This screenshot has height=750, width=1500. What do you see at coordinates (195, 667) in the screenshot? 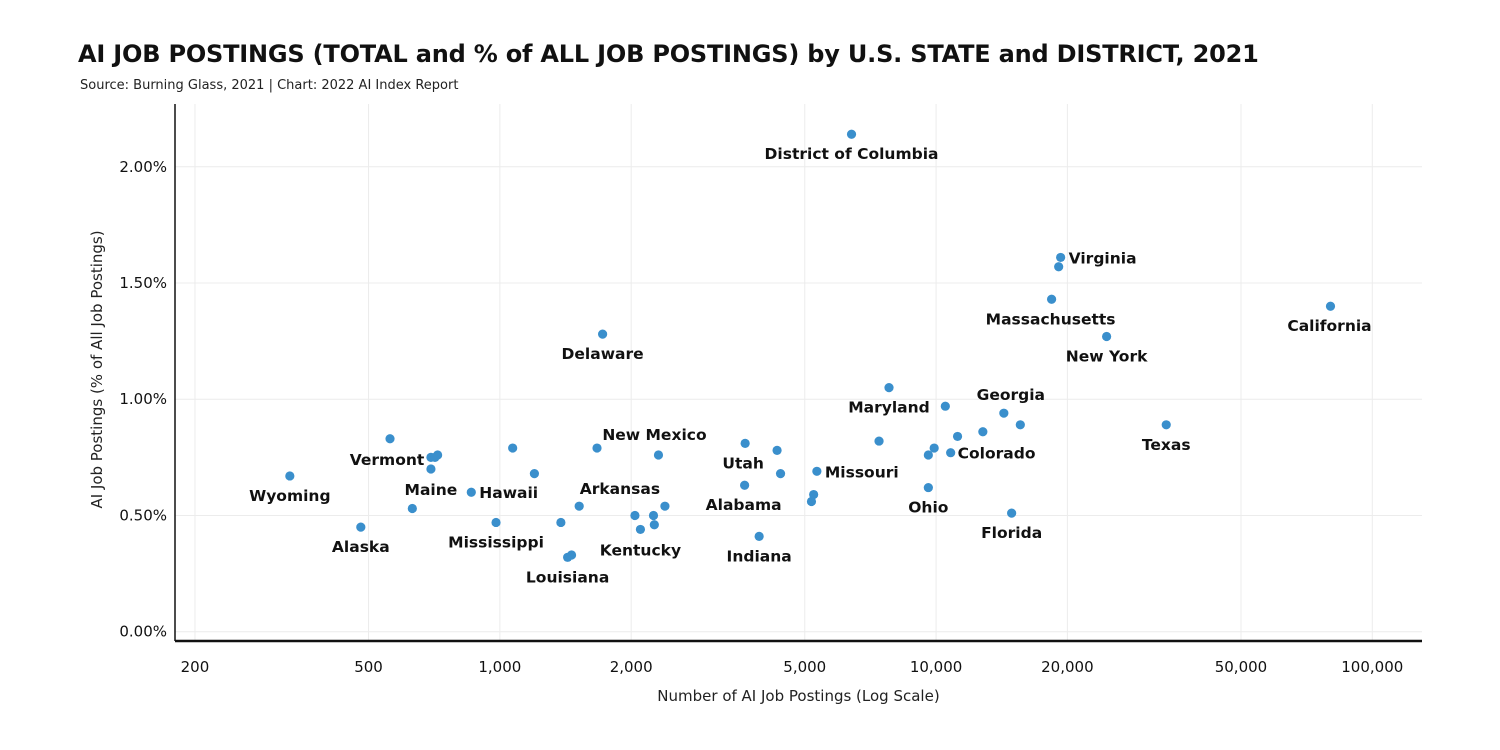
I see `x-tick-label: 200` at bounding box center [195, 667].